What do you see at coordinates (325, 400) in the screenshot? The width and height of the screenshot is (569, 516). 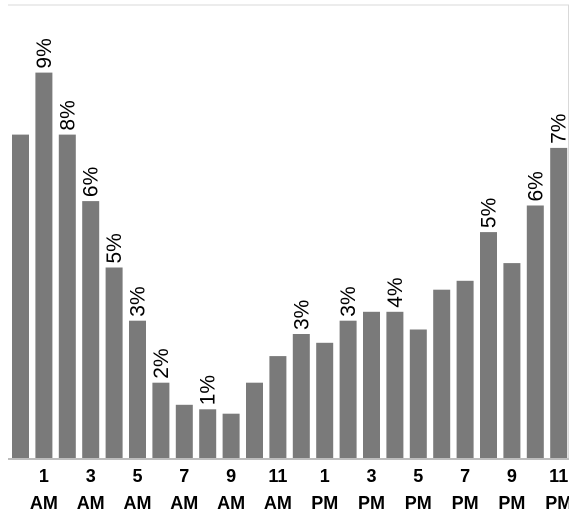 I see `bar-1-pm` at bounding box center [325, 400].